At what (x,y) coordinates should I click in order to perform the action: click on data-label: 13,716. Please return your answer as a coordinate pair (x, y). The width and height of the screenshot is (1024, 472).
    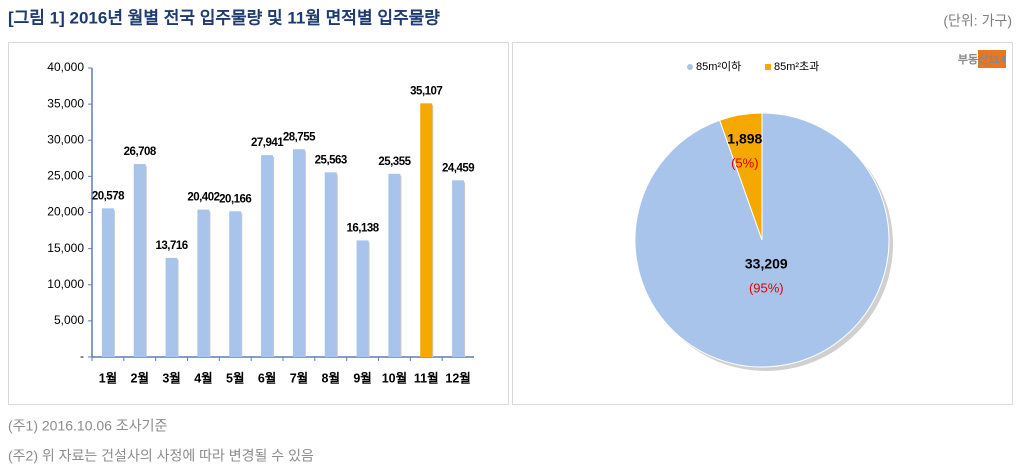
    Looking at the image, I should click on (171, 246).